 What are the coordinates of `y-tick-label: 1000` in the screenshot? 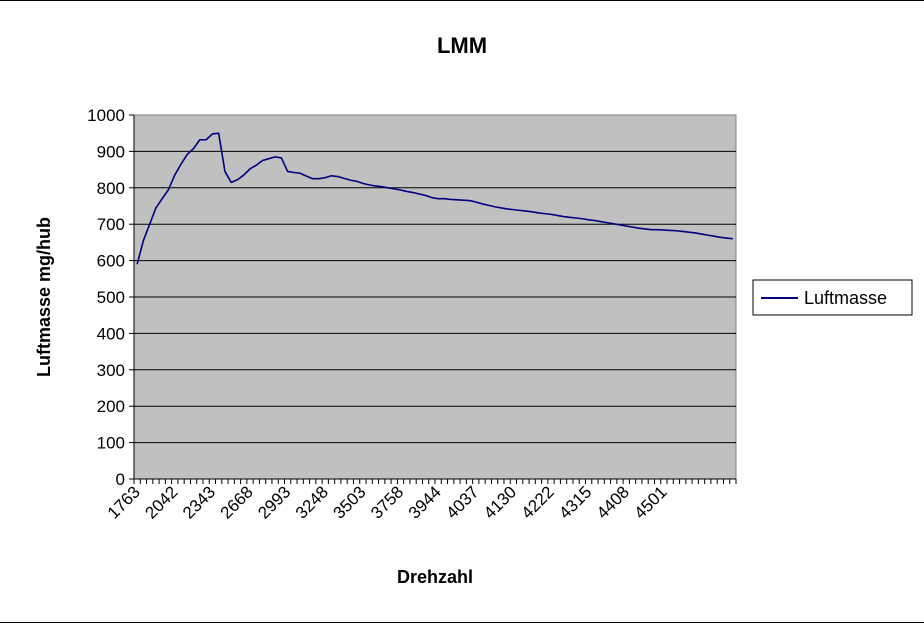 It's located at (106, 115).